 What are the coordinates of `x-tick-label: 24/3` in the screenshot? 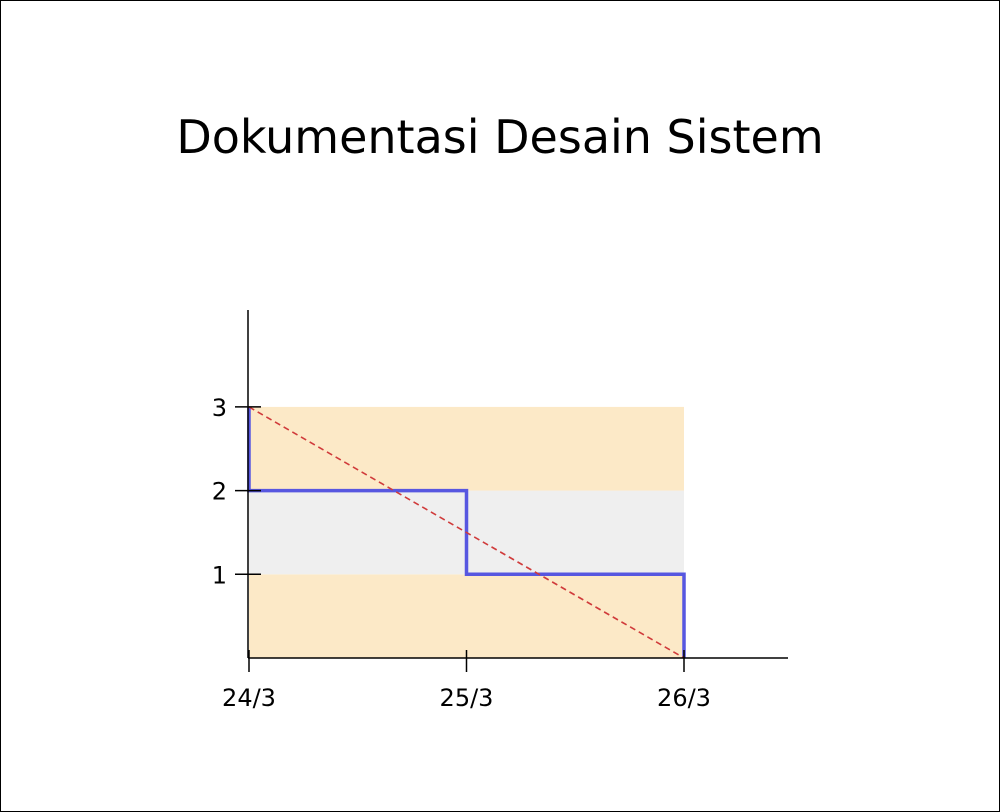 It's located at (249, 698).